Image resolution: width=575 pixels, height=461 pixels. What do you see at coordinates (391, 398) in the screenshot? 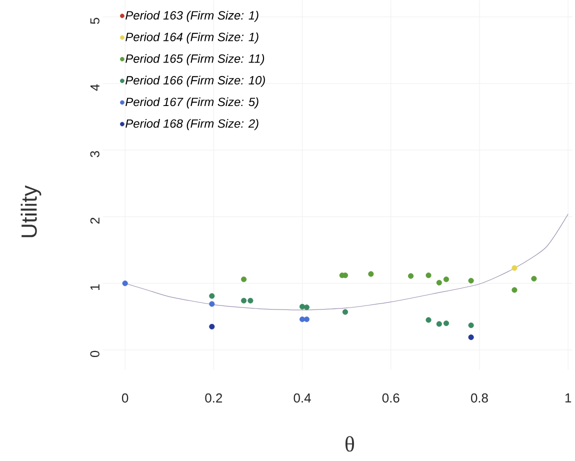
I see `x-tick-label: 0.6` at bounding box center [391, 398].